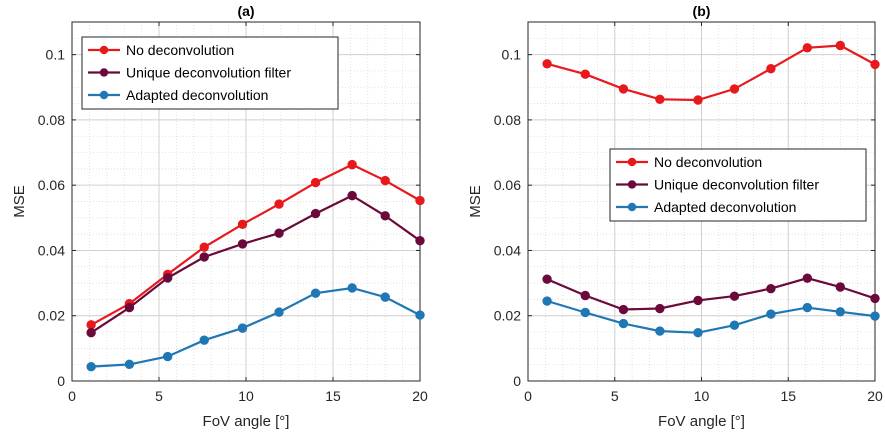  I want to click on panel-title: (b), so click(702, 11).